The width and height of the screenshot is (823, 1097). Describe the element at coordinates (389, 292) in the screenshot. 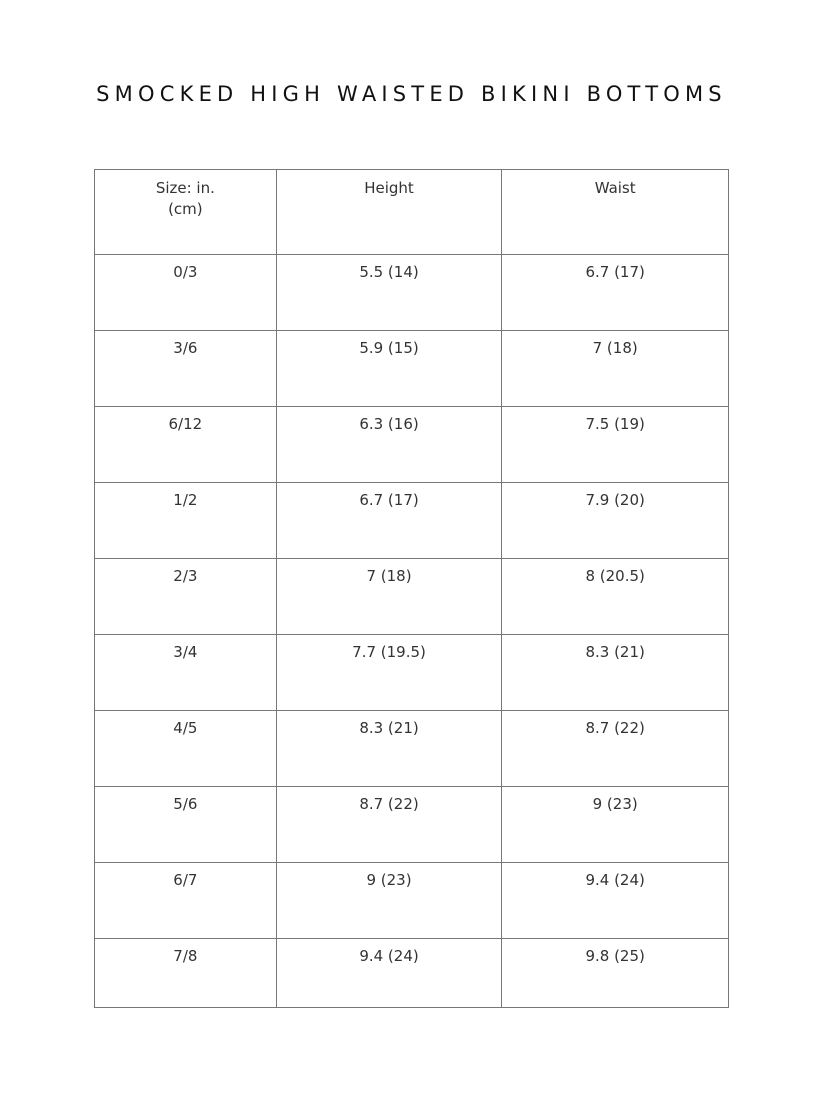

I see `cell-height: 5.5 (14)` at that location.